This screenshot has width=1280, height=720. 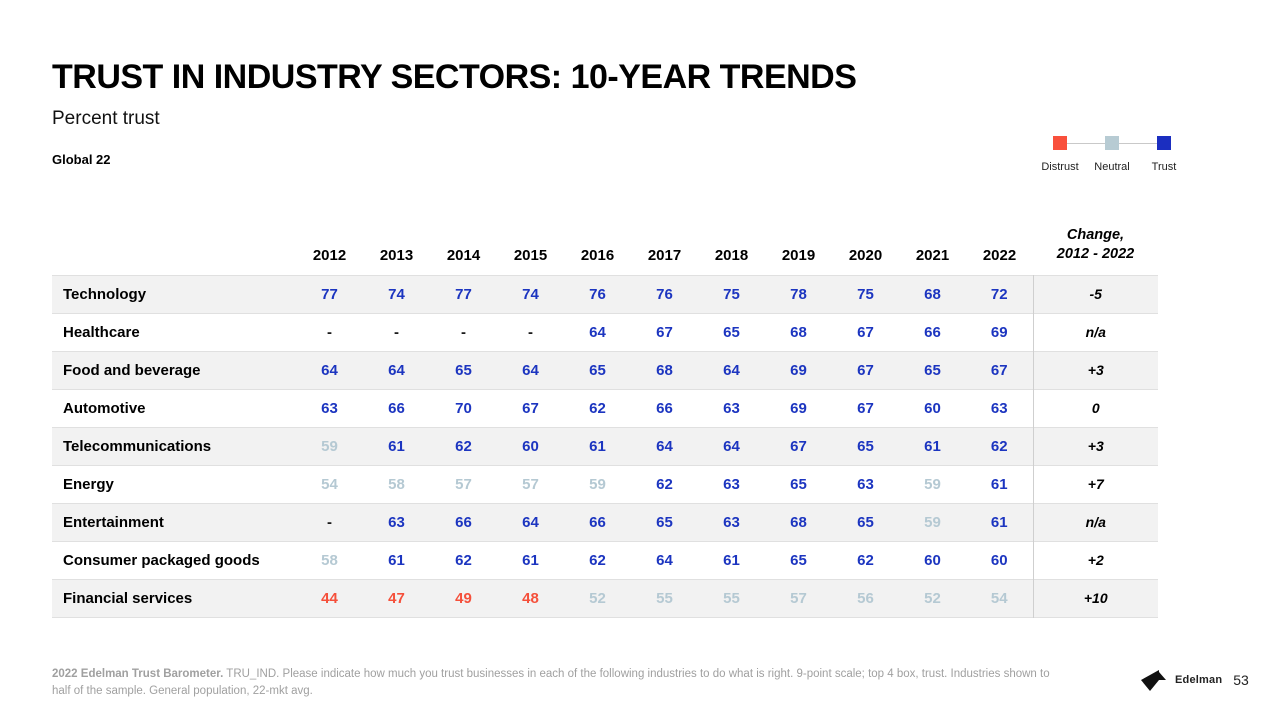 What do you see at coordinates (999, 294) in the screenshot?
I see `value-cell: 72` at bounding box center [999, 294].